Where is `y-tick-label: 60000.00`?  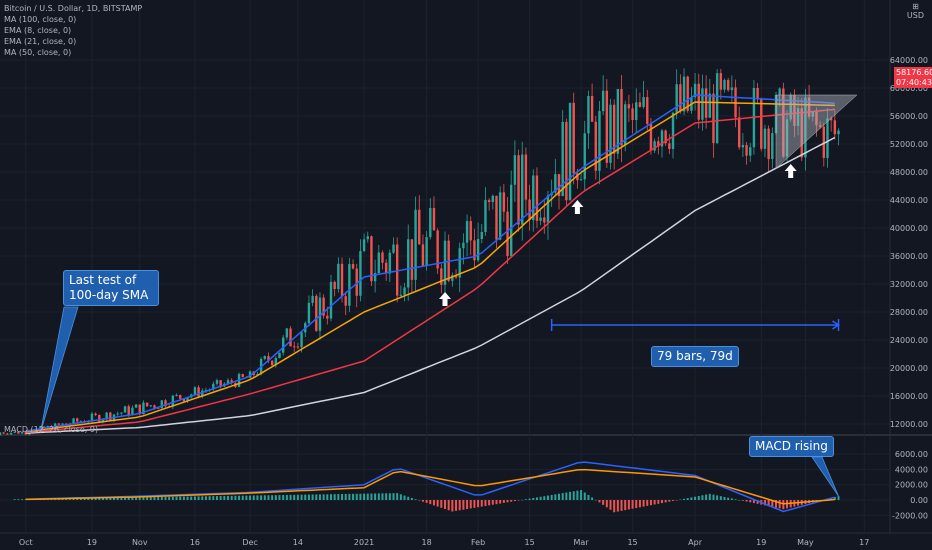 y-tick-label: 60000.00 is located at coordinates (909, 88).